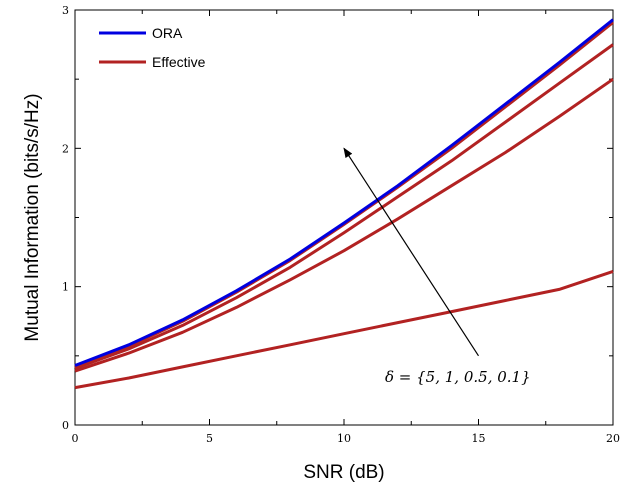 This screenshot has height=489, width=641. I want to click on y-tick-label: 2, so click(65, 148).